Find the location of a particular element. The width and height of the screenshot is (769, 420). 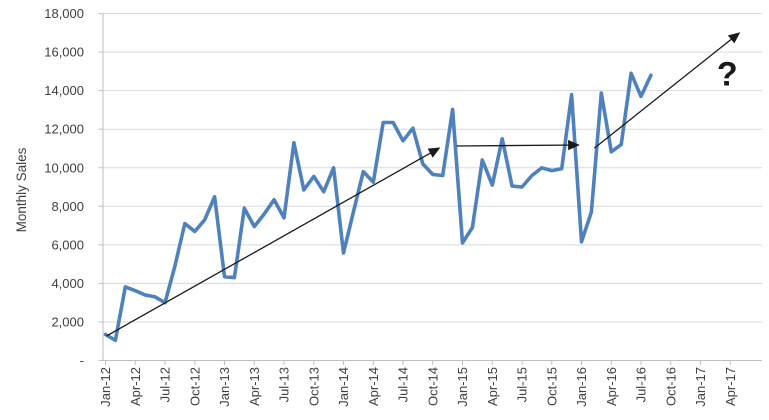

x-tick-label: Jan-17 is located at coordinates (700, 387).